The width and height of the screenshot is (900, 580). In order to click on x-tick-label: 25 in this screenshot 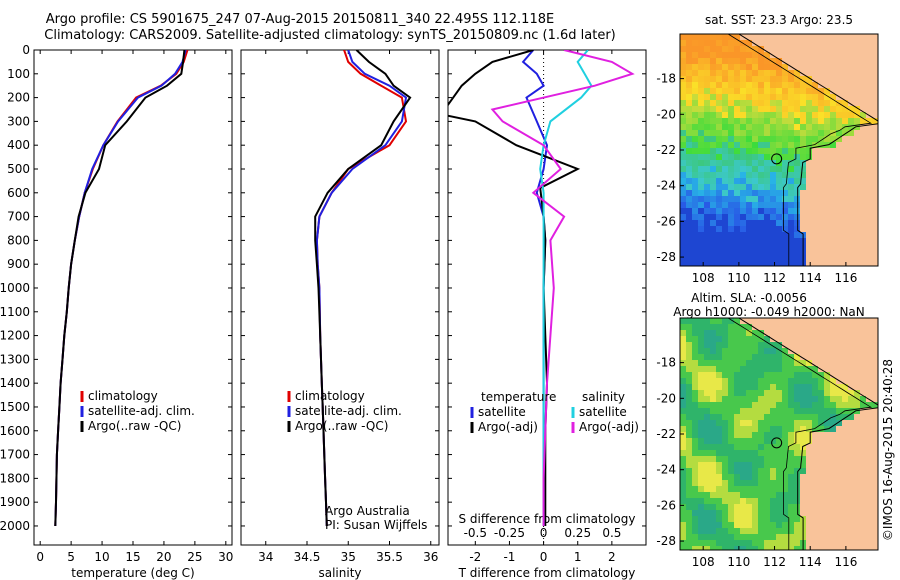, I will do `click(194, 557)`.